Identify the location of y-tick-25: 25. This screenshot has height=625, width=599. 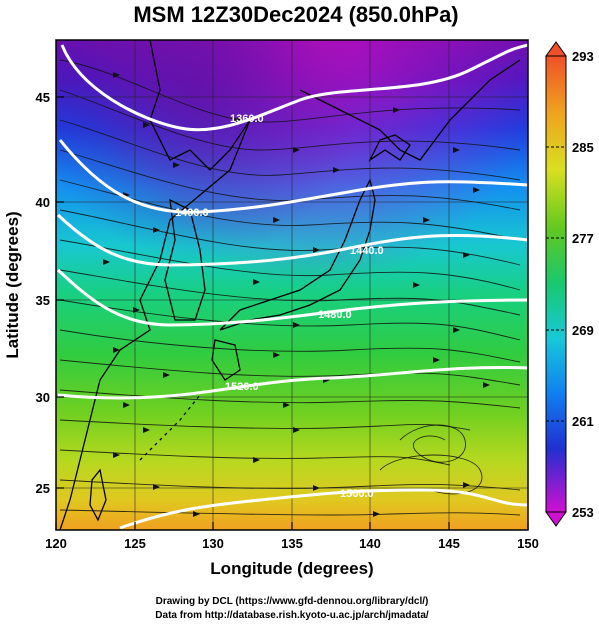
(43, 488).